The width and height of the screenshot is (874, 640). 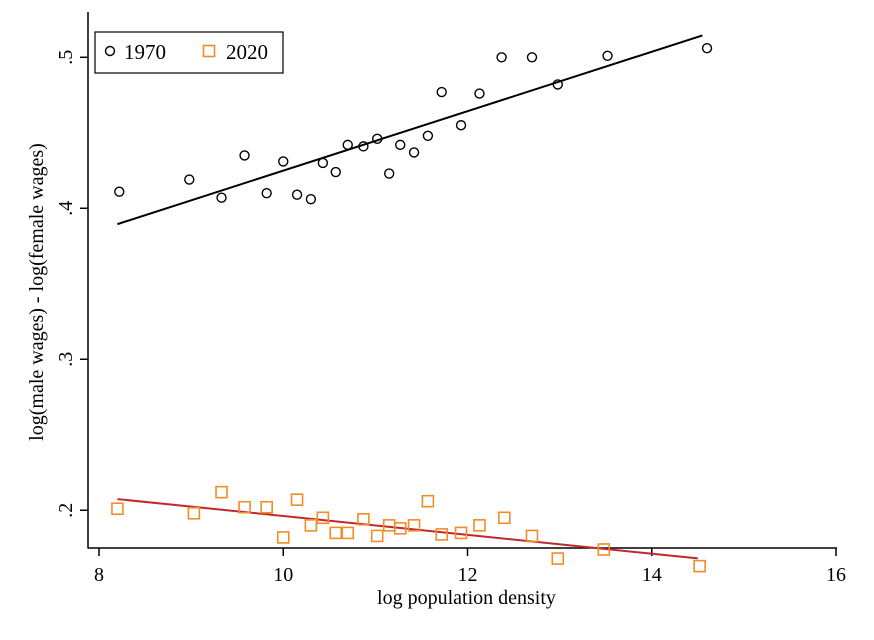 I want to click on y-tick-label: .4, so click(x=66, y=208).